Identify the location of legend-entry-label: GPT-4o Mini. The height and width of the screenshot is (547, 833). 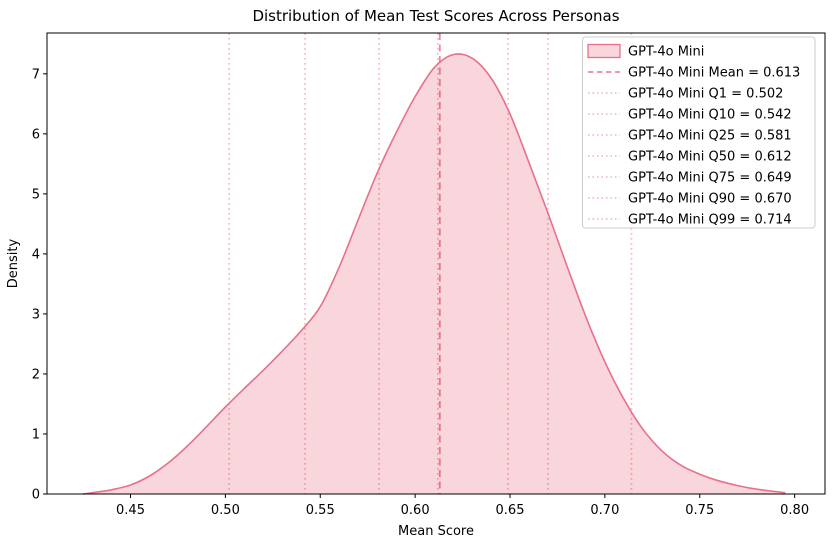
(666, 52).